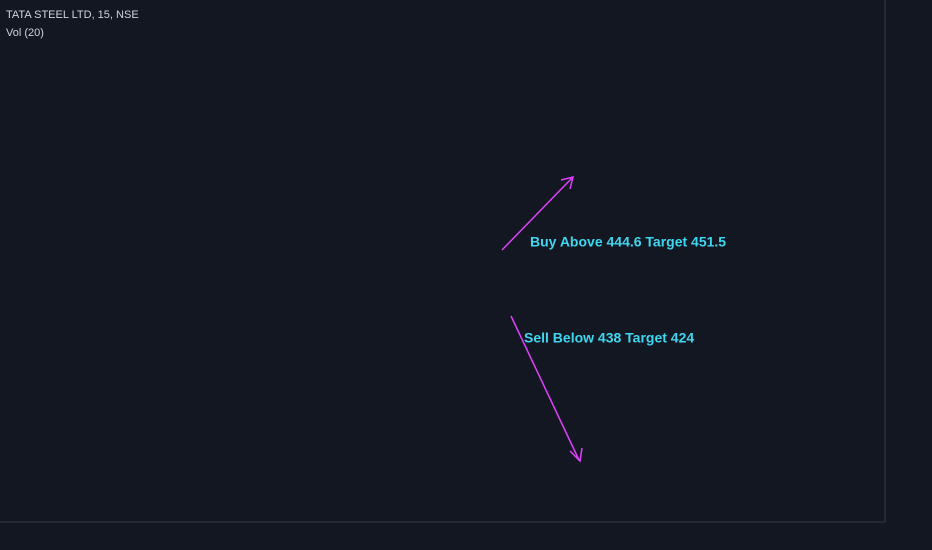 Image resolution: width=932 pixels, height=550 pixels. What do you see at coordinates (908, 275) in the screenshot?
I see `axis-background` at bounding box center [908, 275].